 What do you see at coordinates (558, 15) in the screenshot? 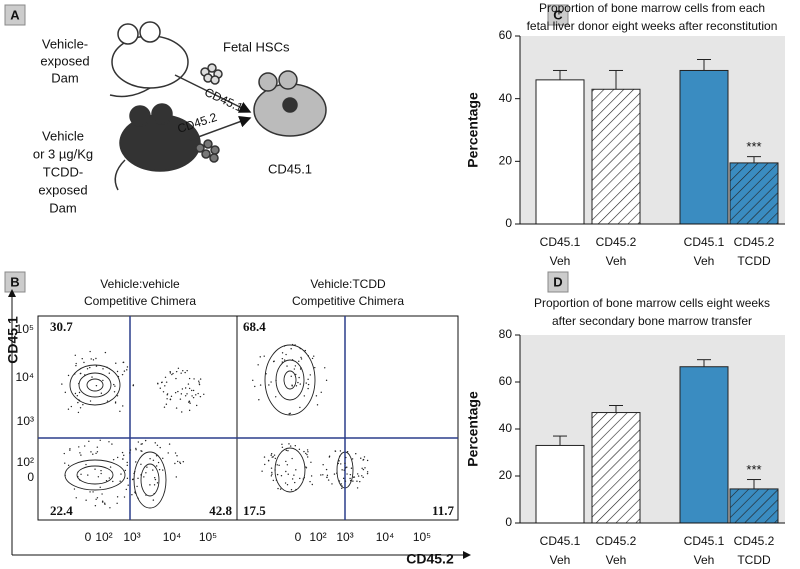
I see `panel-label-box` at bounding box center [558, 15].